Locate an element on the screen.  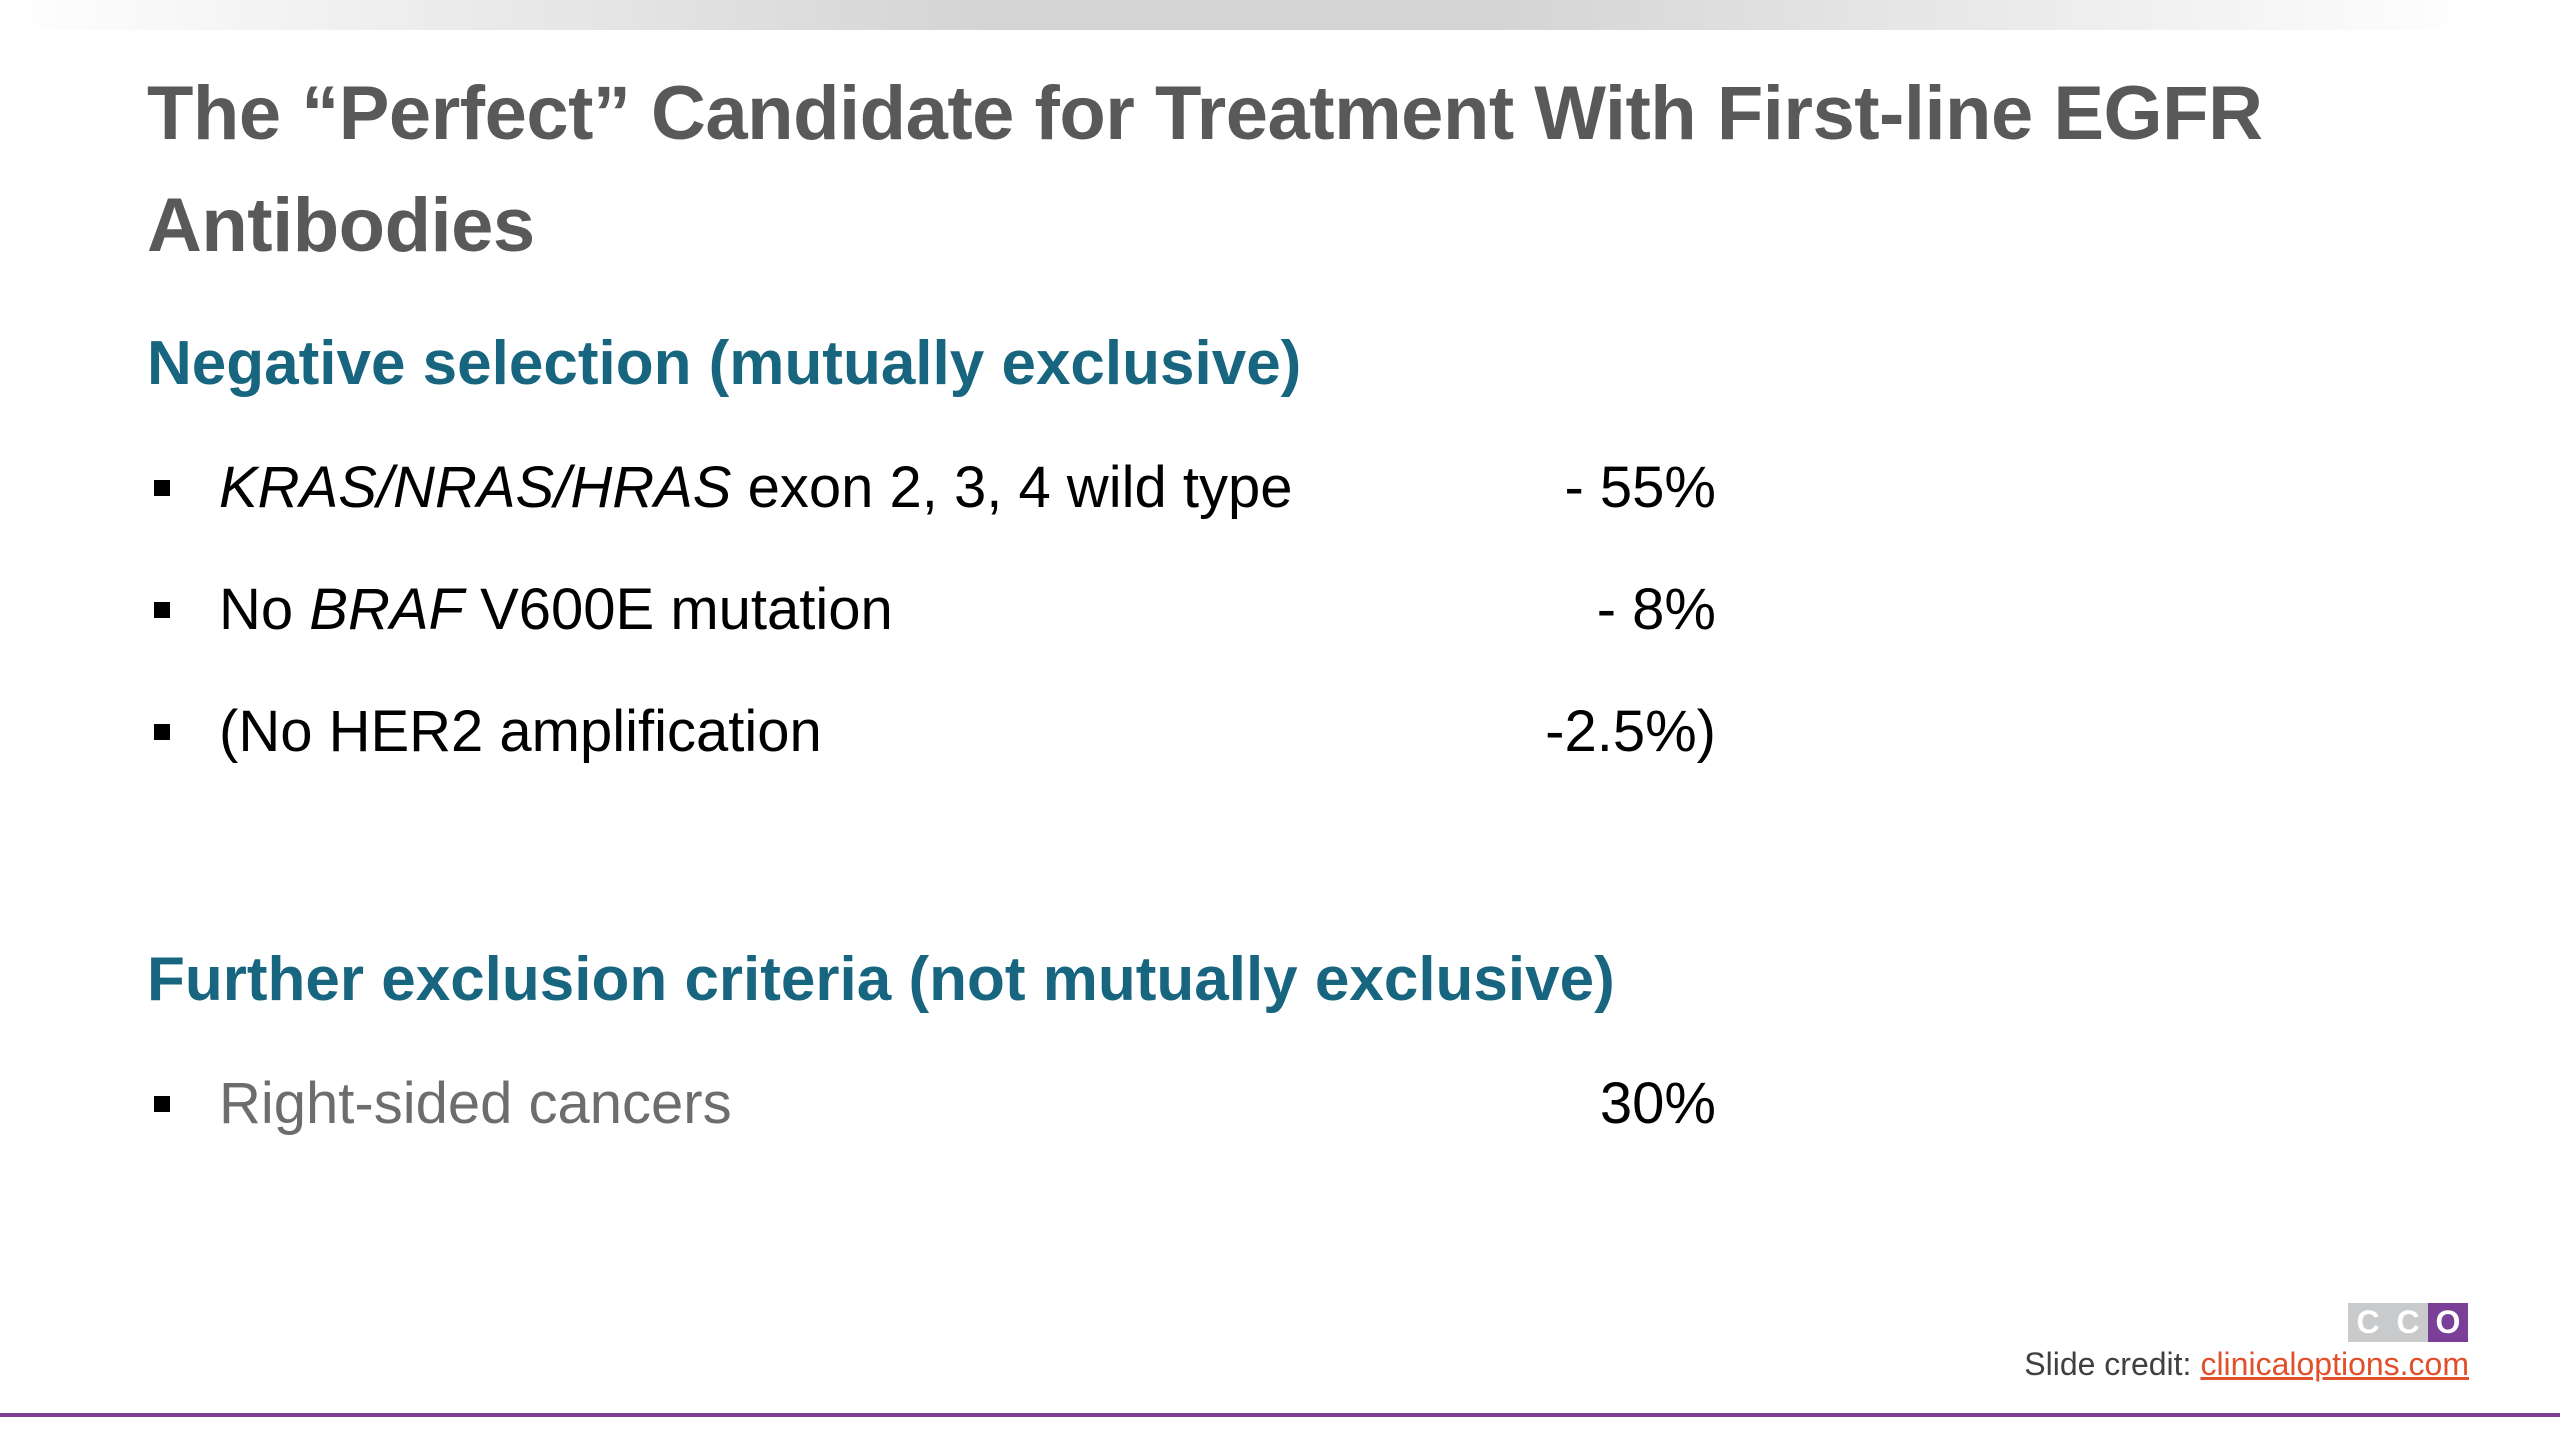
bullet-value: -2.5%) is located at coordinates (1630, 731).